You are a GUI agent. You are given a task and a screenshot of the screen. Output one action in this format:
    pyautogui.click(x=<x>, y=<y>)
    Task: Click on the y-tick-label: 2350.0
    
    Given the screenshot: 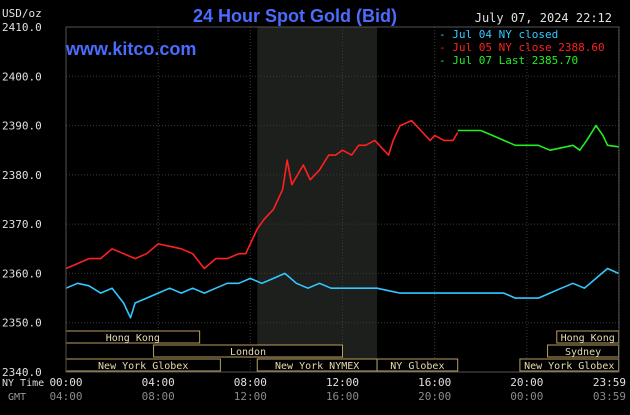 What is the action you would take?
    pyautogui.click(x=22, y=323)
    